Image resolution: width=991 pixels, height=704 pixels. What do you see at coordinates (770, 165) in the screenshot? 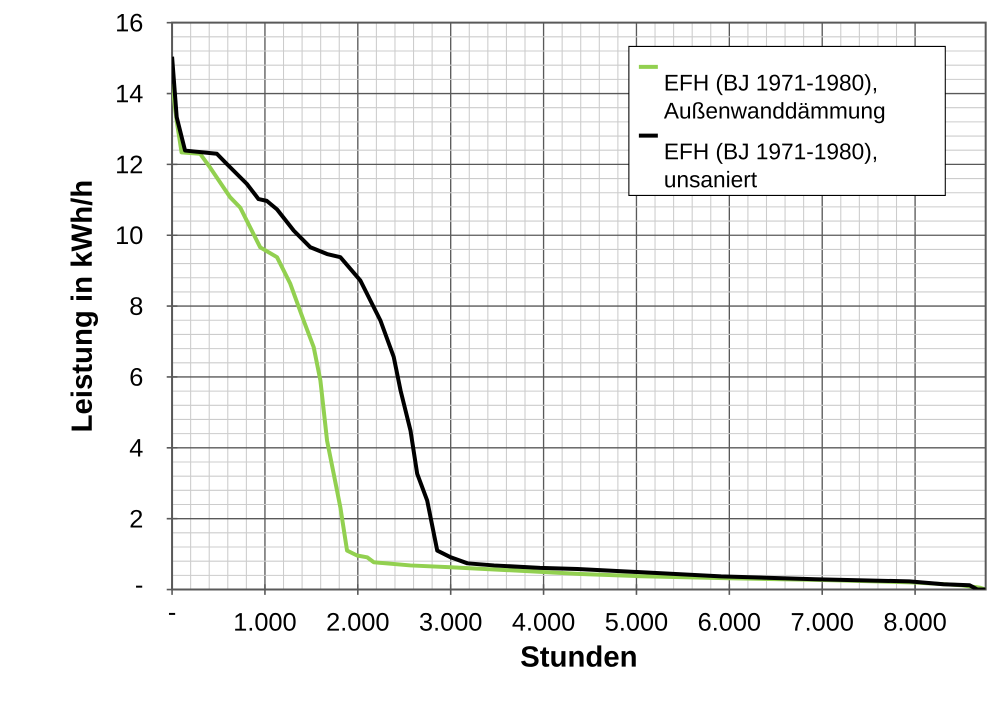
I see `legend-label: EFH (BJ 1971-1980), unsaniert` at bounding box center [770, 165].